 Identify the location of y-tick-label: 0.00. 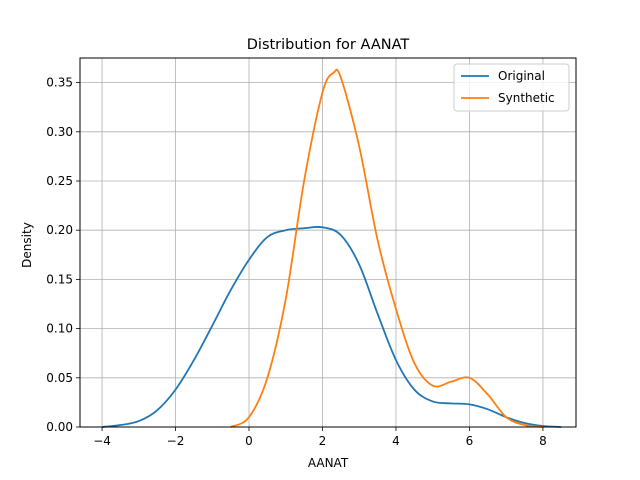
(59, 427).